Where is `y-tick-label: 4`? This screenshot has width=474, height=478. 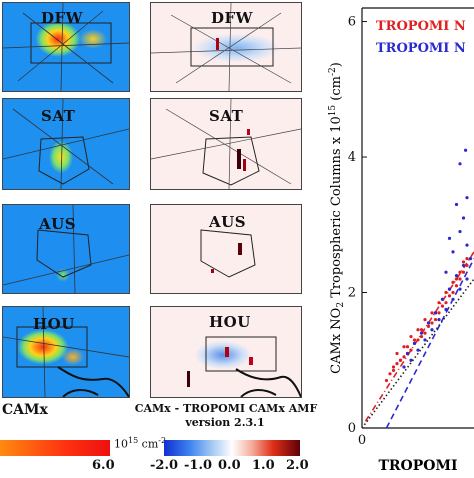 y-tick-label: 4 is located at coordinates (352, 157).